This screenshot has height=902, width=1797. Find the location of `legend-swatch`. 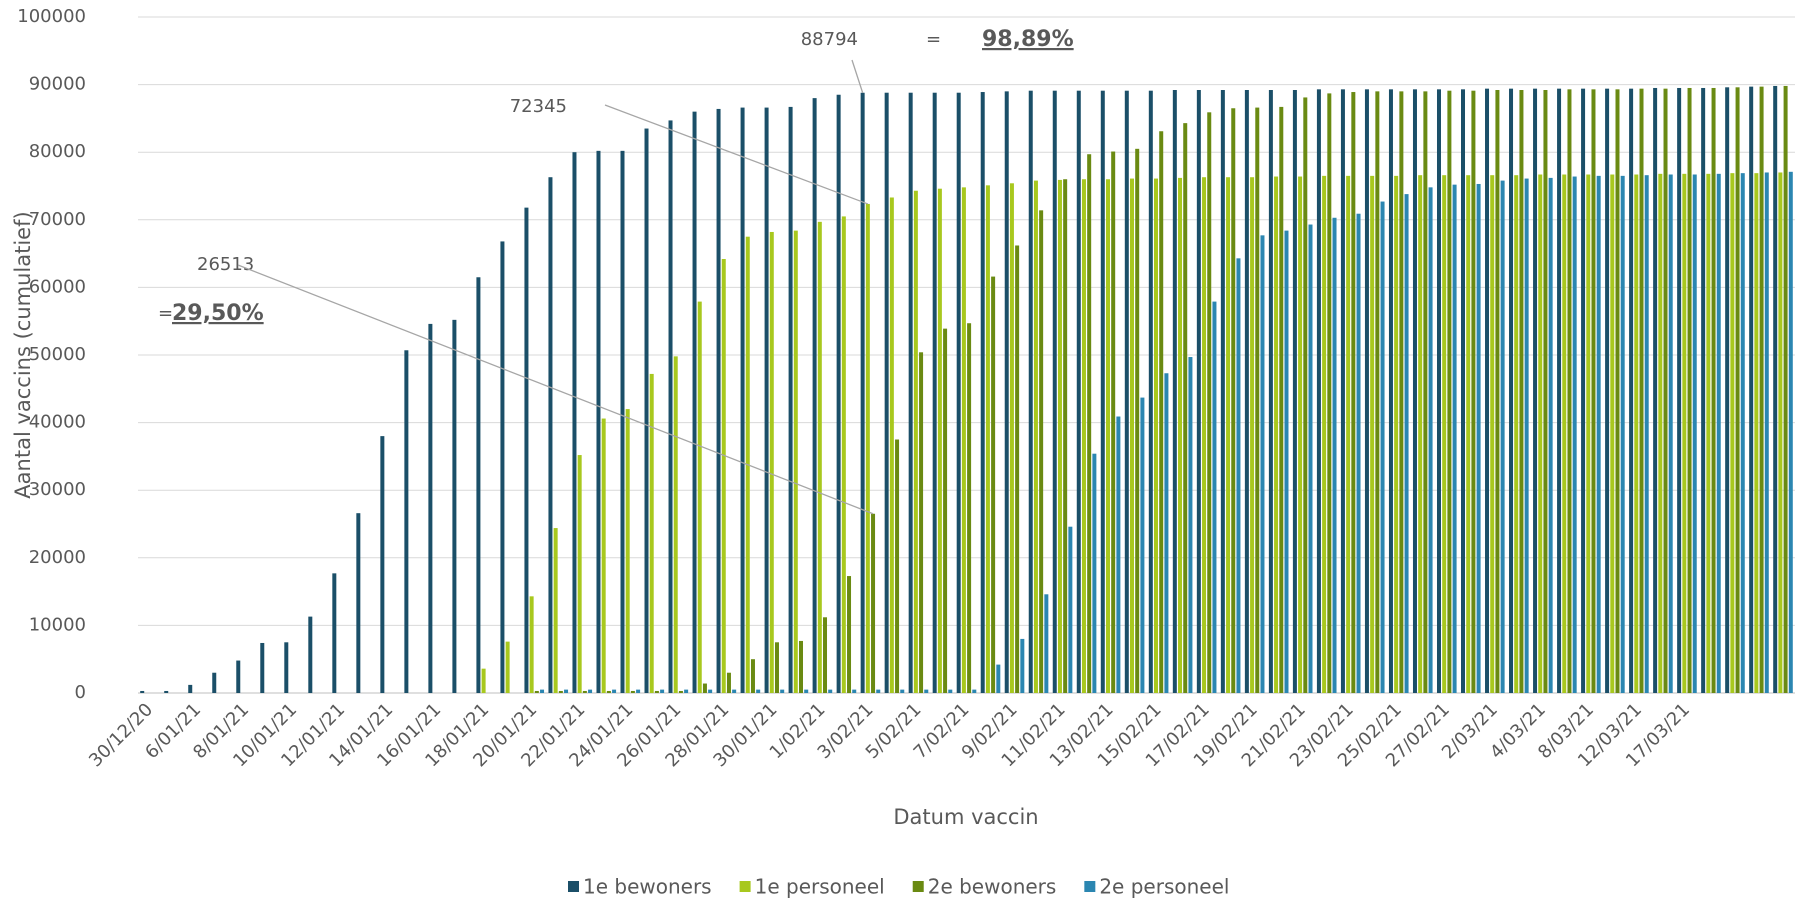

legend-swatch is located at coordinates (918, 886).